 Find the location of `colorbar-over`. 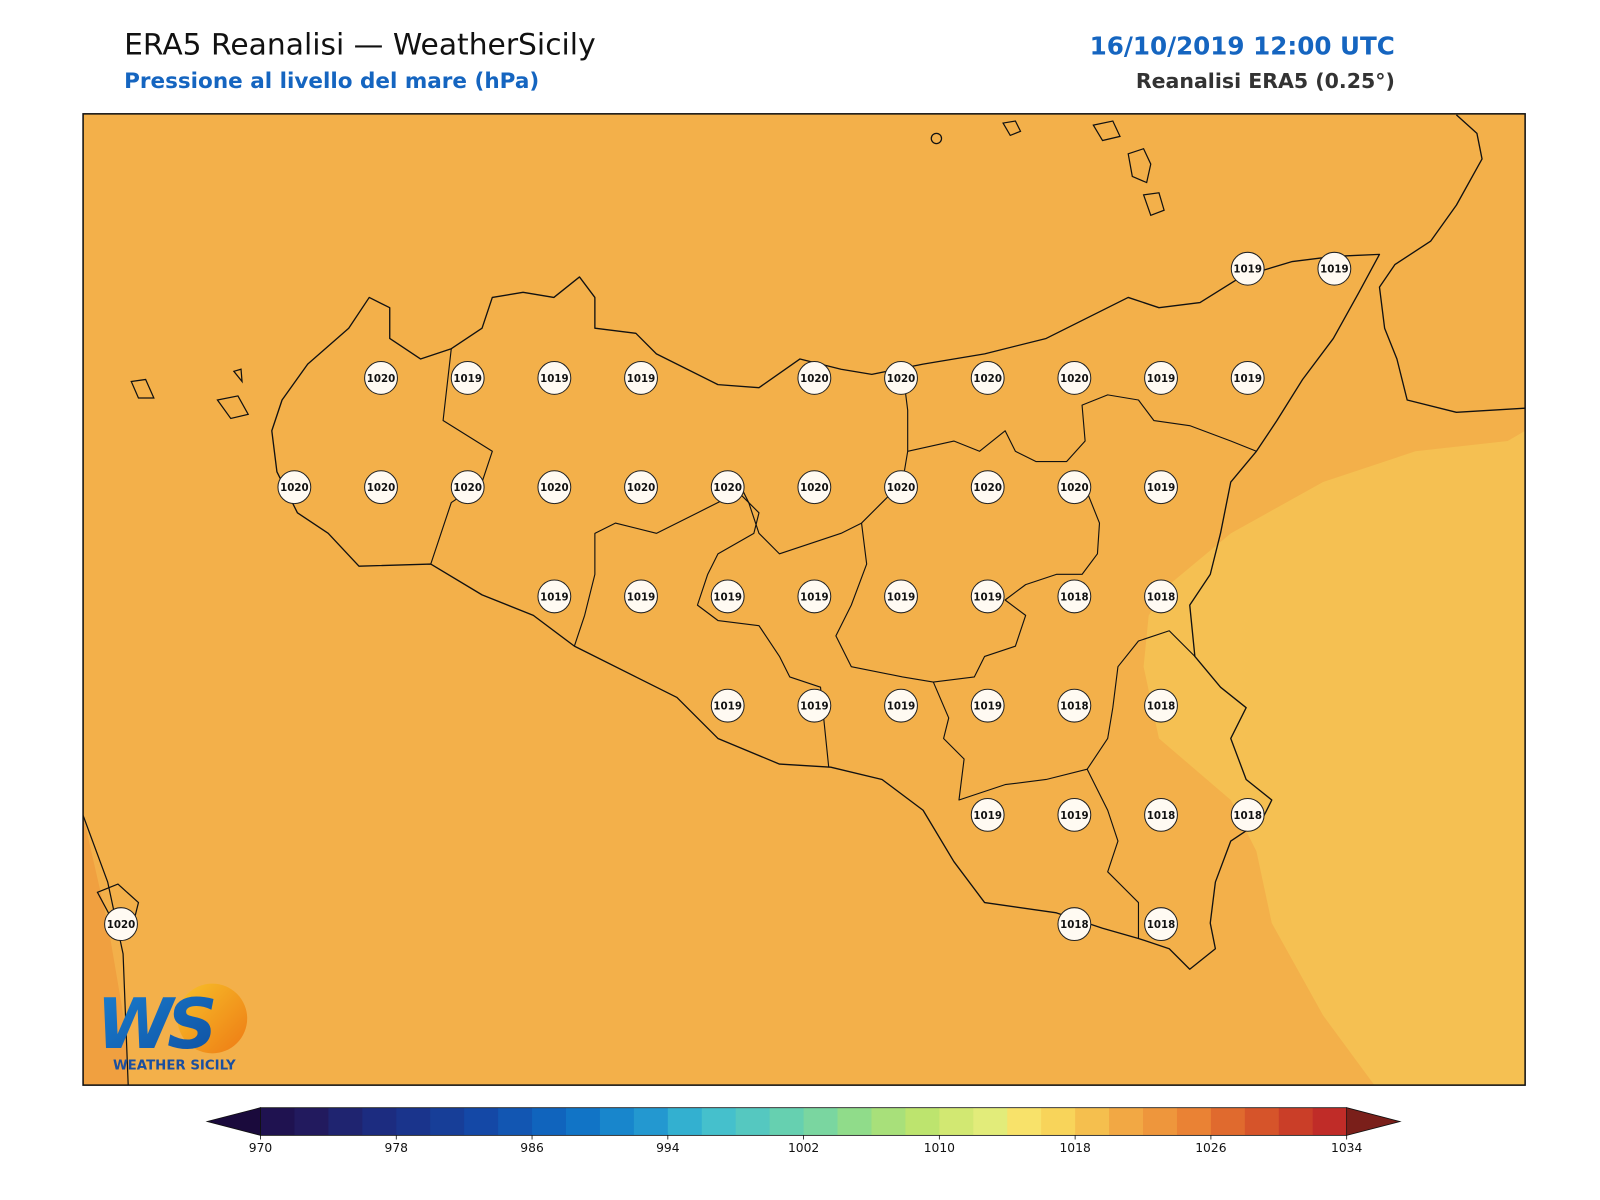

colorbar-over is located at coordinates (1374, 1121).